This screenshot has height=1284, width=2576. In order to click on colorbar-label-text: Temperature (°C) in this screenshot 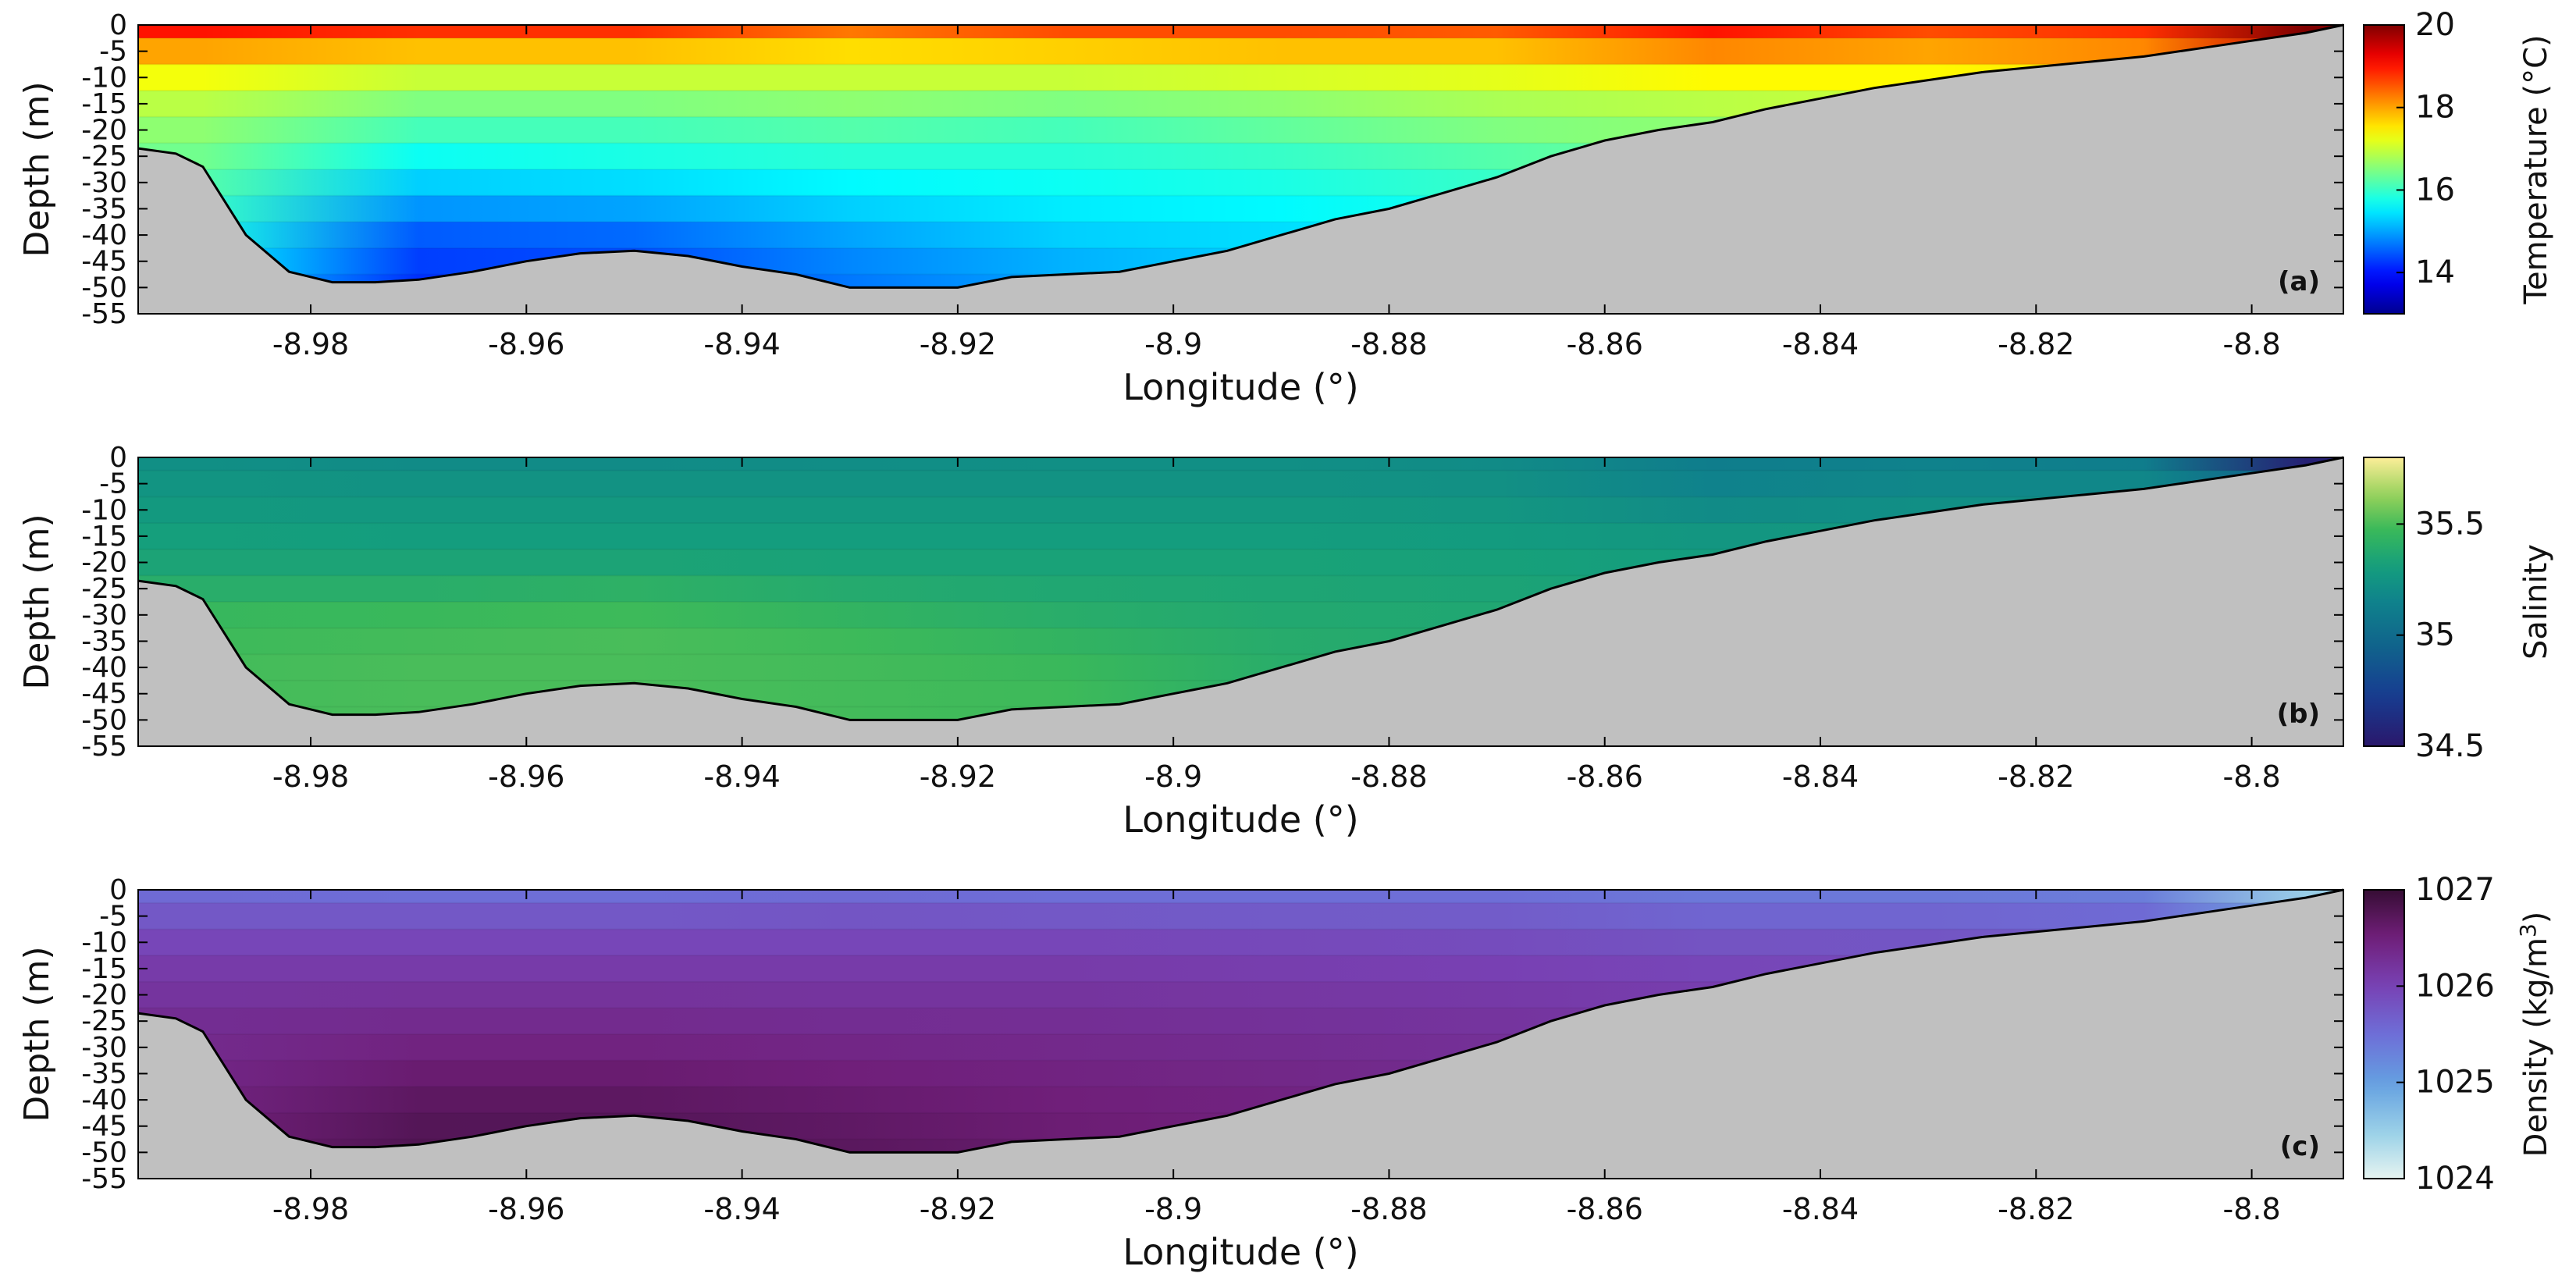, I will do `click(2536, 169)`.